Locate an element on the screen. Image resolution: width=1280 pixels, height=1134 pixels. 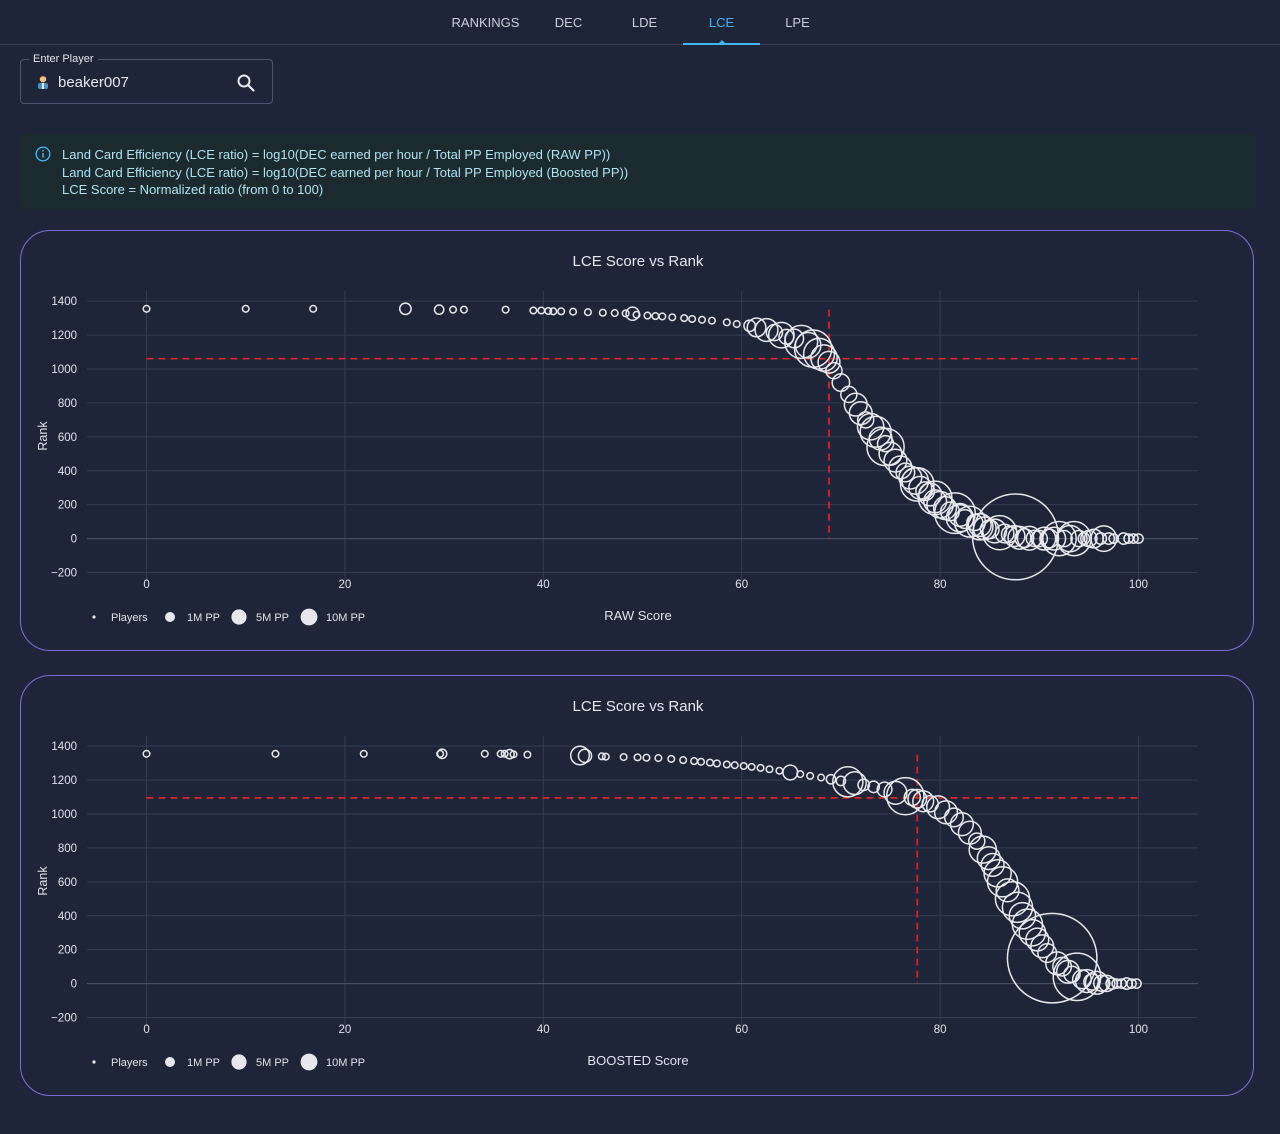
legend-label: 1M PP is located at coordinates (203, 1063).